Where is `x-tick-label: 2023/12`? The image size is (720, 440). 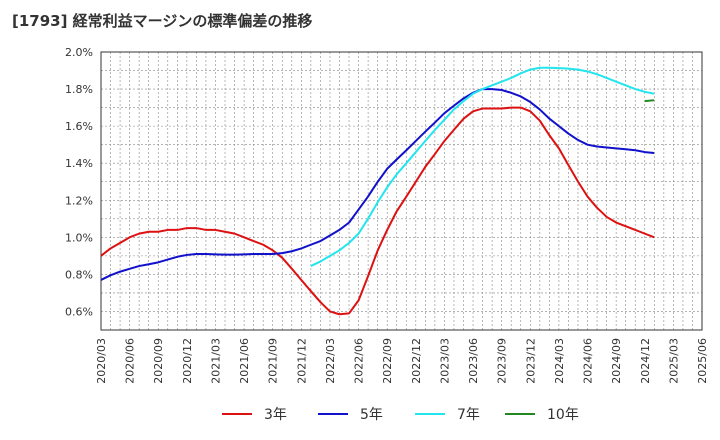 x-tick-label: 2023/12 is located at coordinates (530, 361).